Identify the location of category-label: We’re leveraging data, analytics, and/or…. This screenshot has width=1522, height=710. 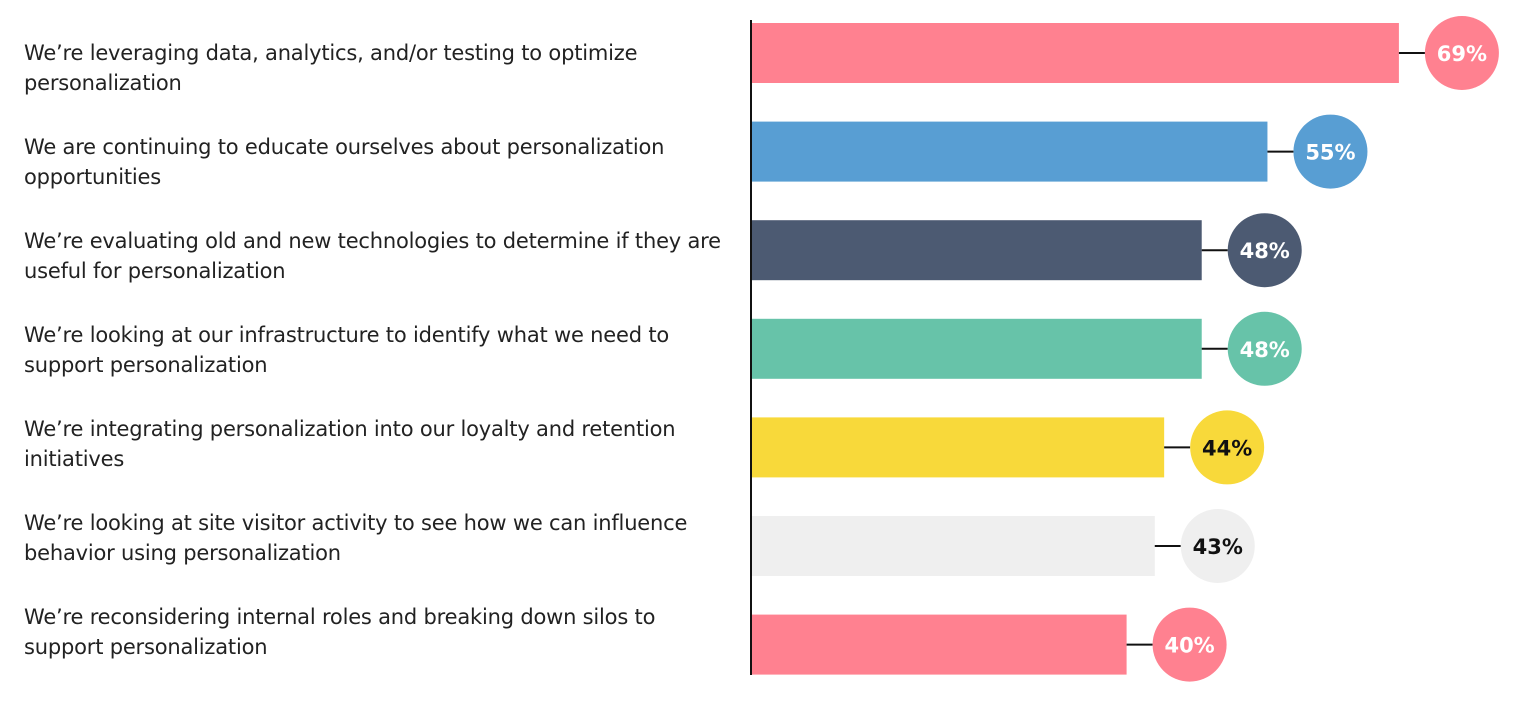
(374, 68).